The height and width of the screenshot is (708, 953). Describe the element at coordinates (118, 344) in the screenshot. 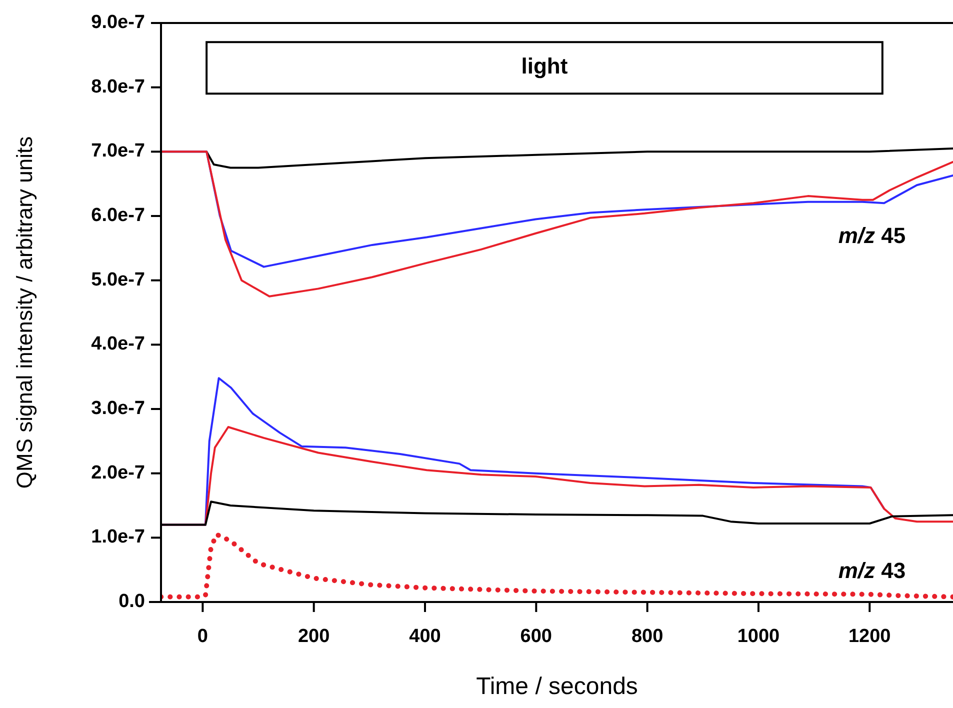

I see `y-tick-label: 4.0e-7` at that location.